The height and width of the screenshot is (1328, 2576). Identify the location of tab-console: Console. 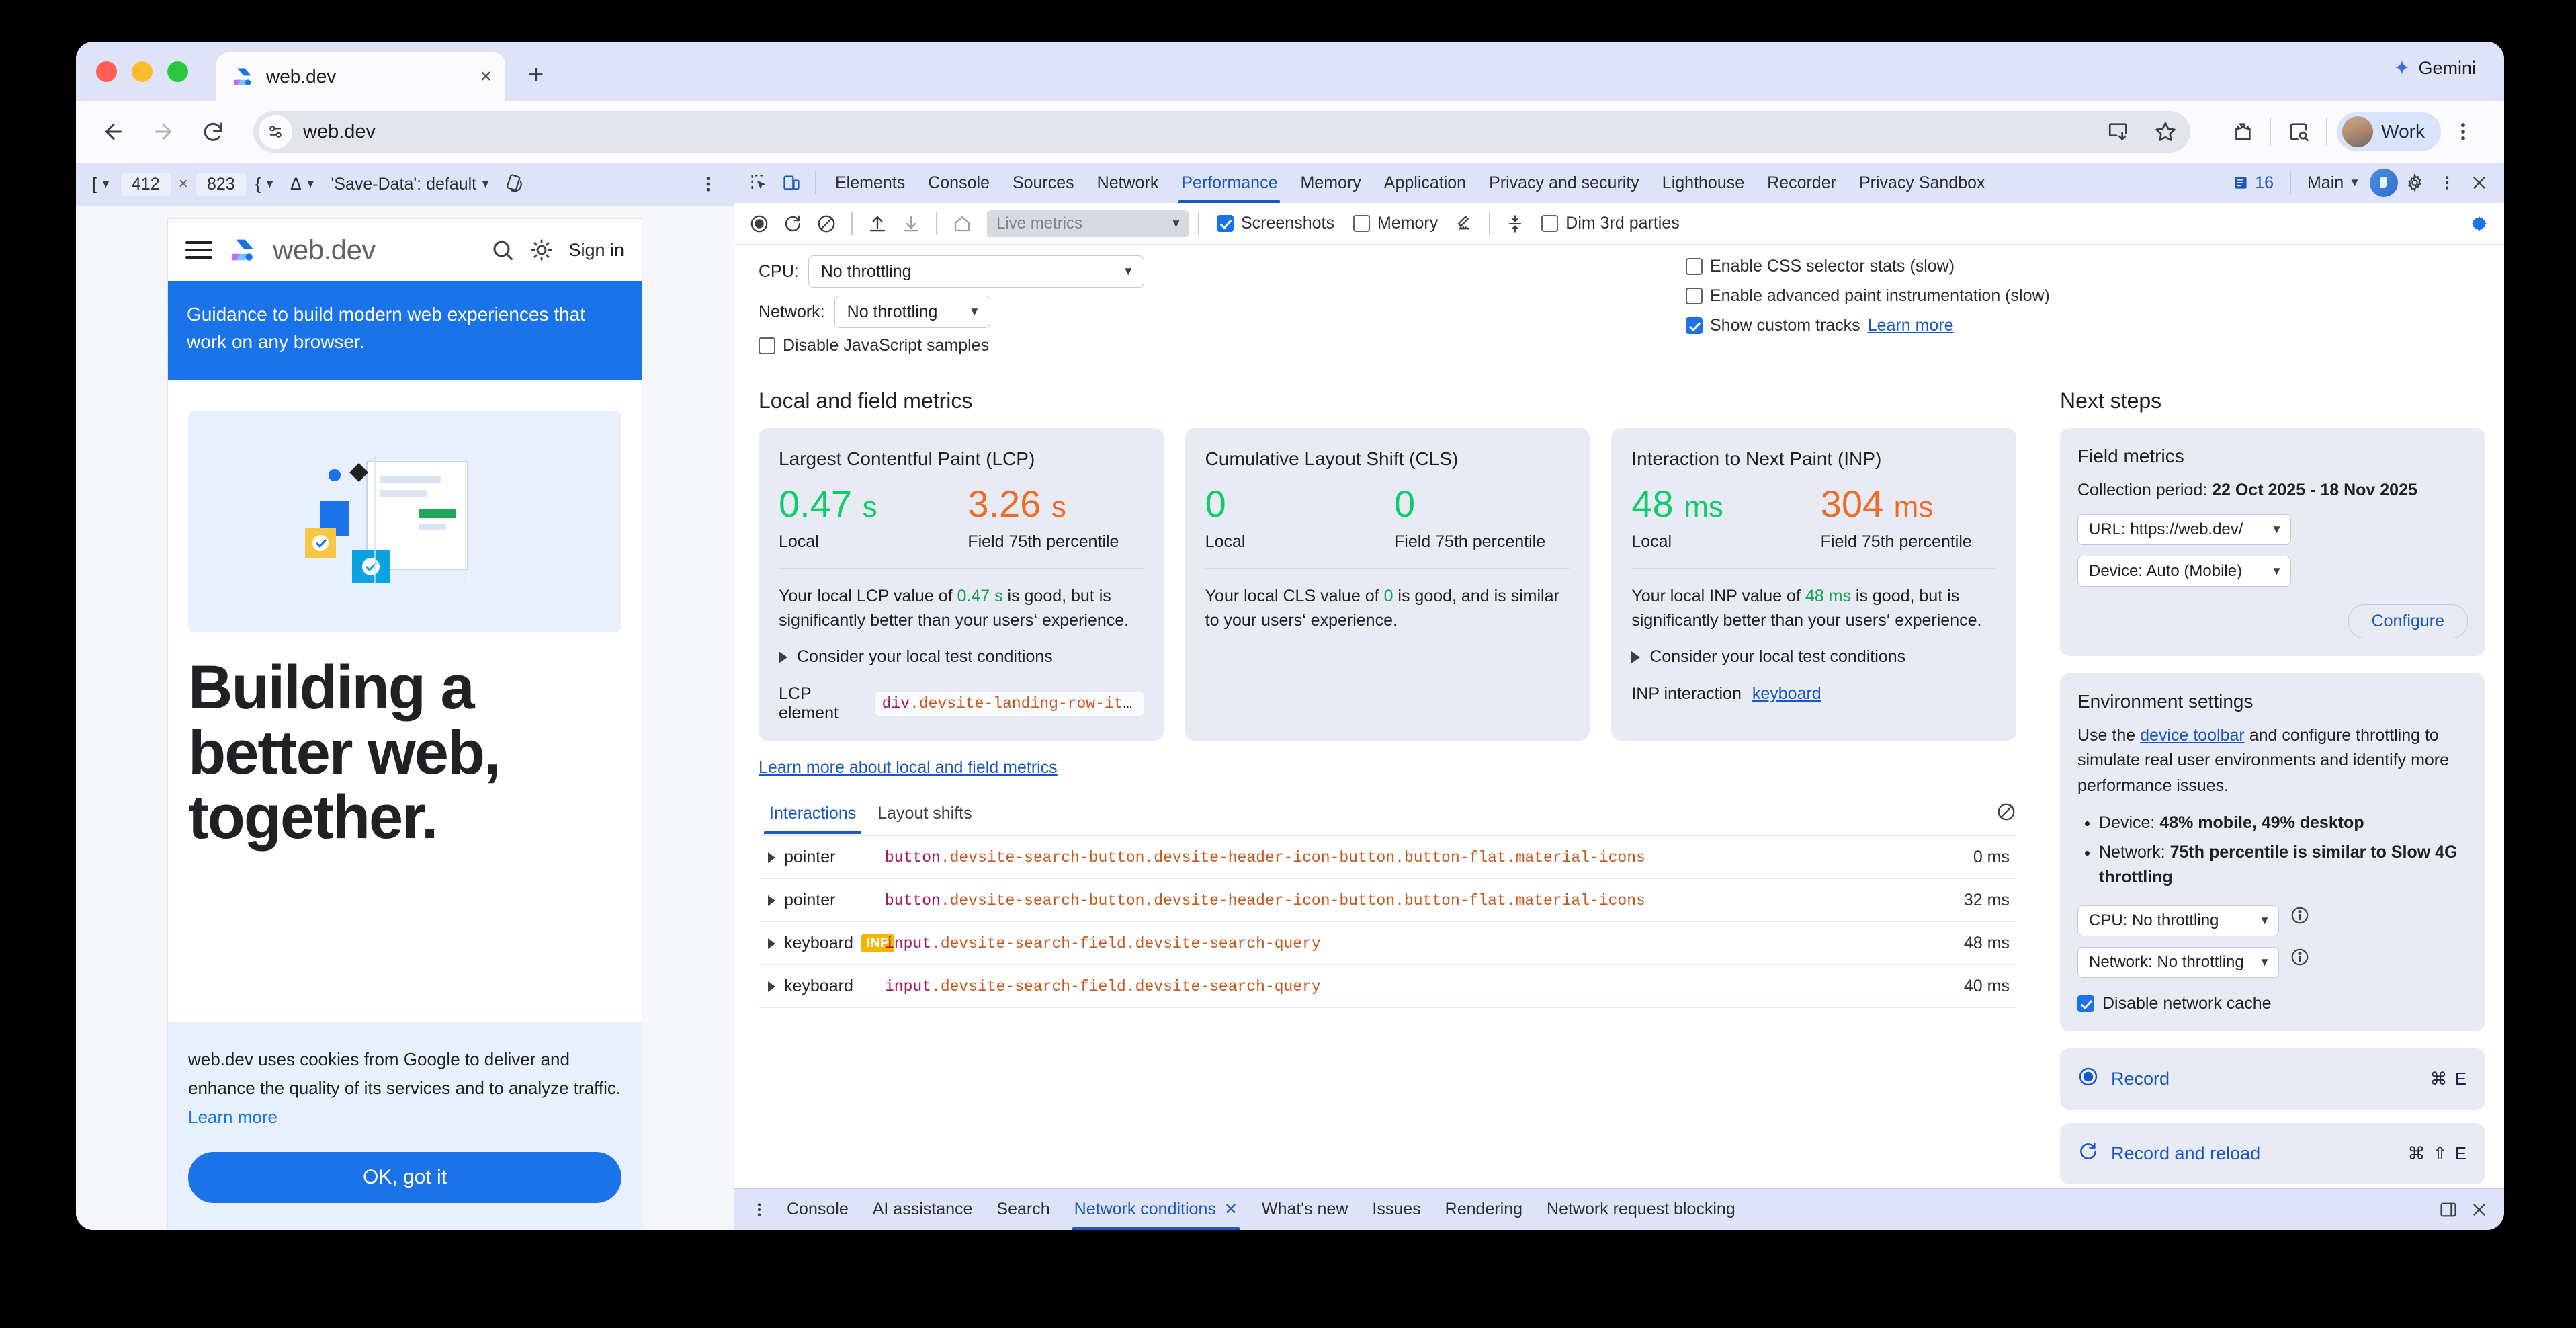
(959, 183).